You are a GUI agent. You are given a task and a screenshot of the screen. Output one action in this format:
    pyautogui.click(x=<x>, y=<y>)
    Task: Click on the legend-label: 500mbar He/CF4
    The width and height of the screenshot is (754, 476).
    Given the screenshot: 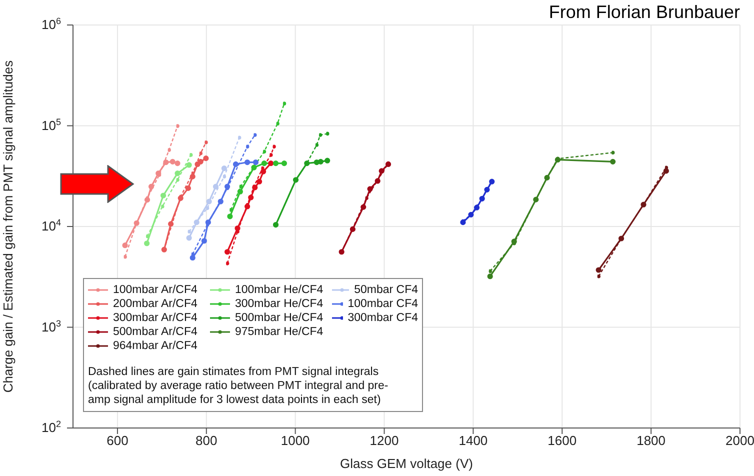 What is the action you would take?
    pyautogui.click(x=279, y=318)
    